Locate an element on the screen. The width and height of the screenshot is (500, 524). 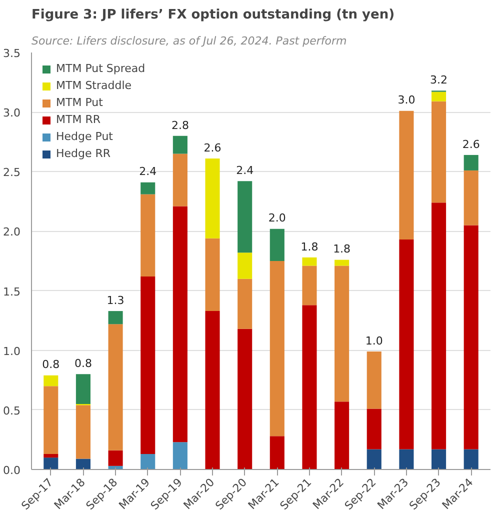
total-label: 3.0 is located at coordinates (407, 100).